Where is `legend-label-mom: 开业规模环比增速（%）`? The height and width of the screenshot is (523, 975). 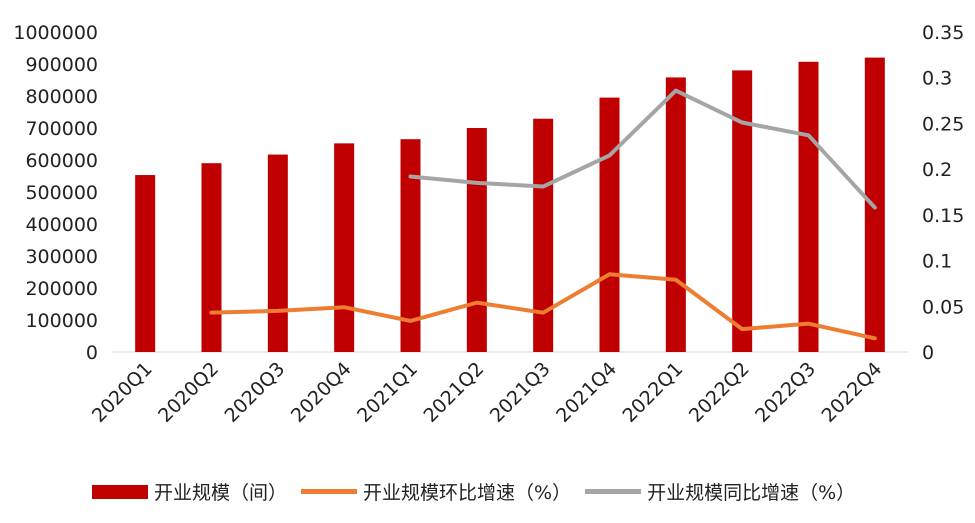 legend-label-mom: 开业规模环比增速（%） is located at coordinates (467, 493).